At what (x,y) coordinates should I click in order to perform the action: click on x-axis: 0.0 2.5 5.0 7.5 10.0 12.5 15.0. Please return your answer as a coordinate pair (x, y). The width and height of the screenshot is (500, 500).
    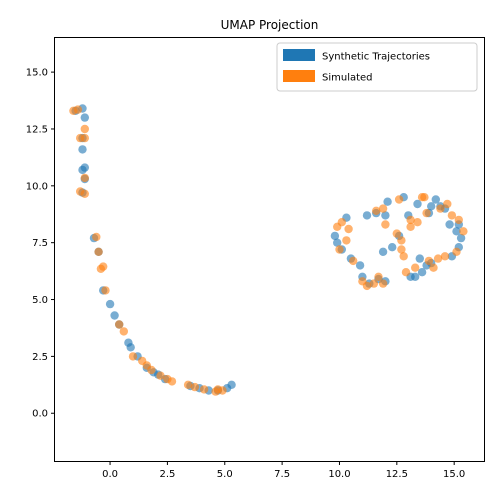
    Looking at the image, I should click on (283, 470).